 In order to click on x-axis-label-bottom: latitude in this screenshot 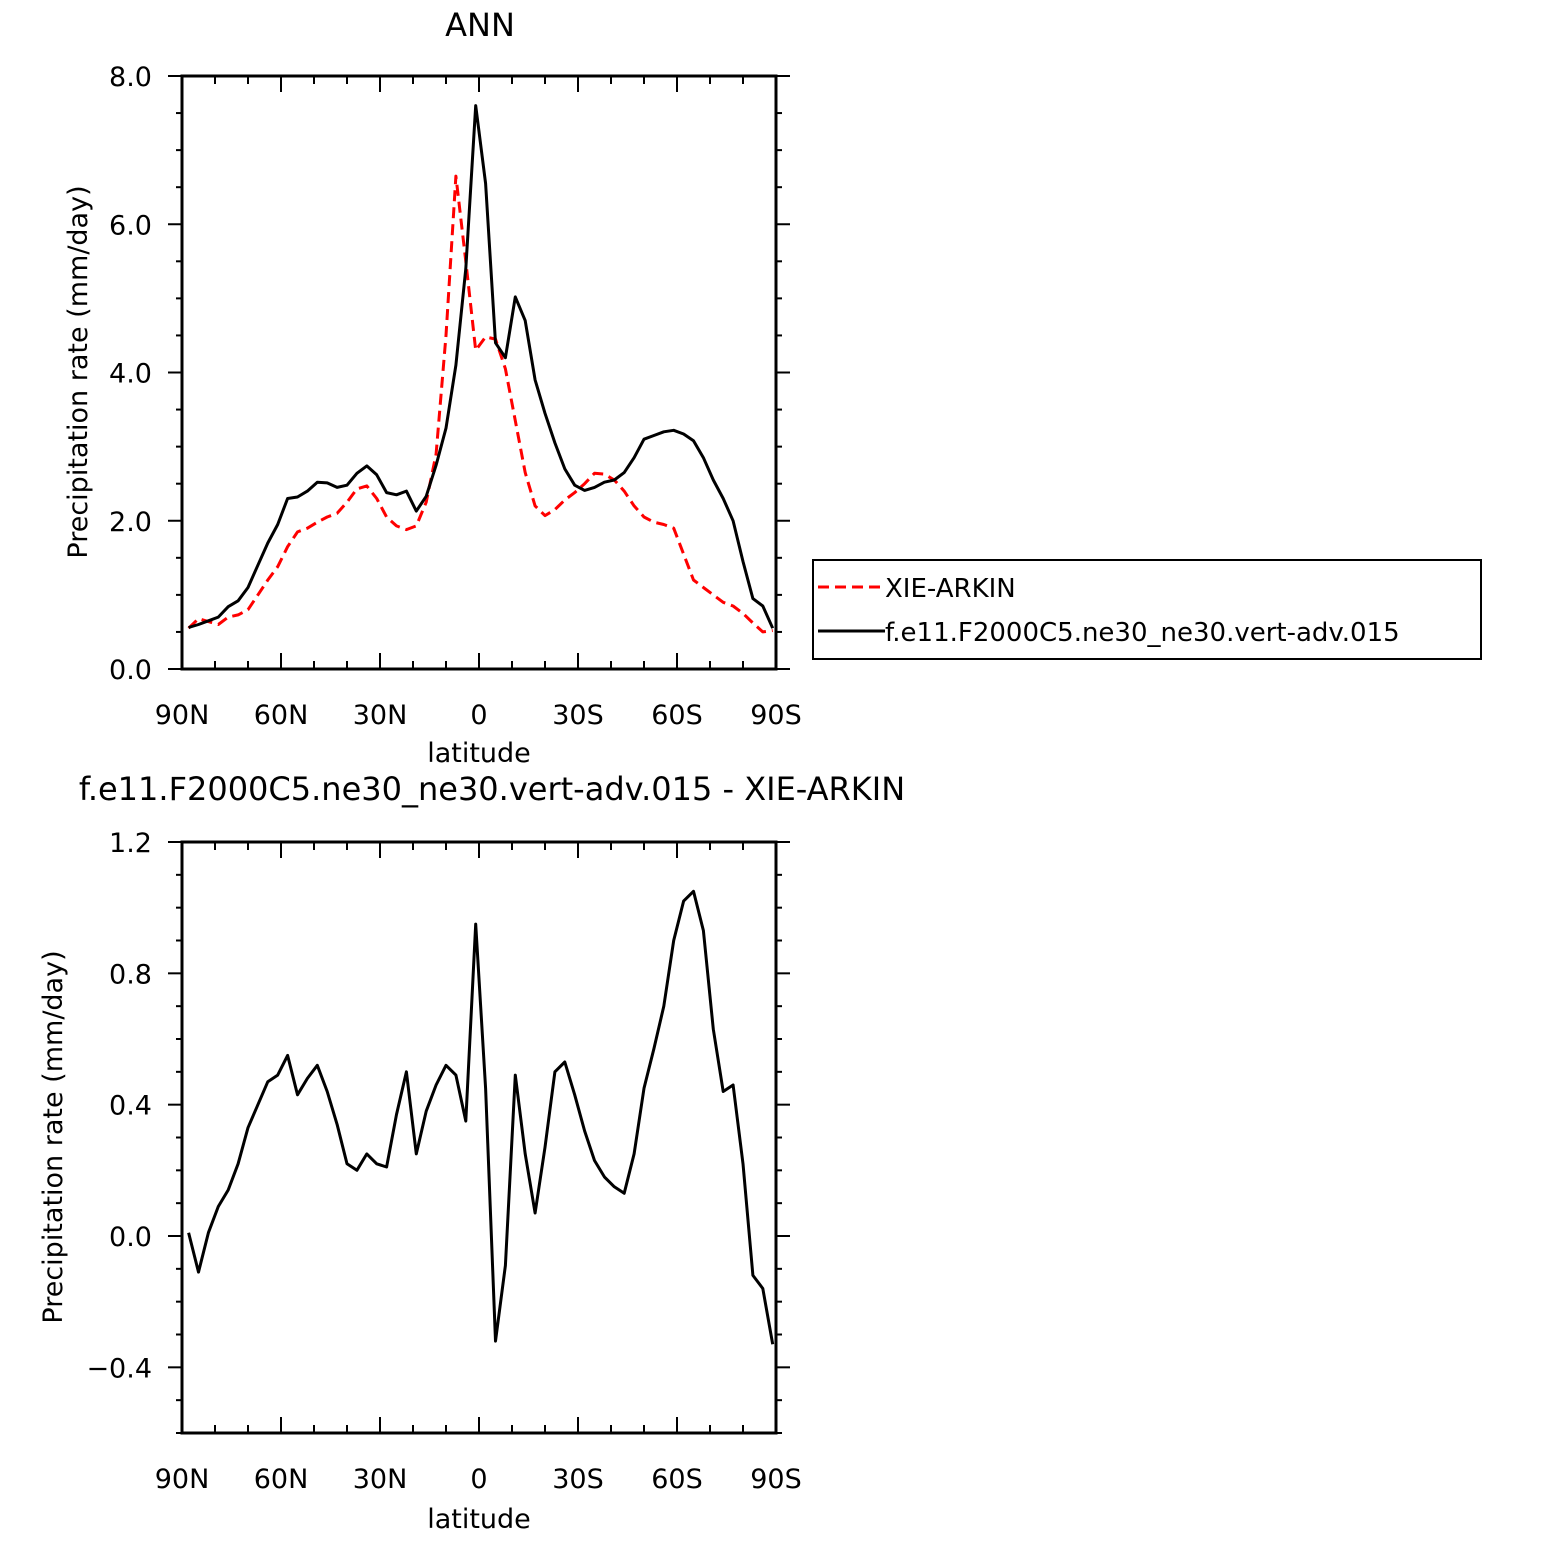, I will do `click(479, 1519)`.